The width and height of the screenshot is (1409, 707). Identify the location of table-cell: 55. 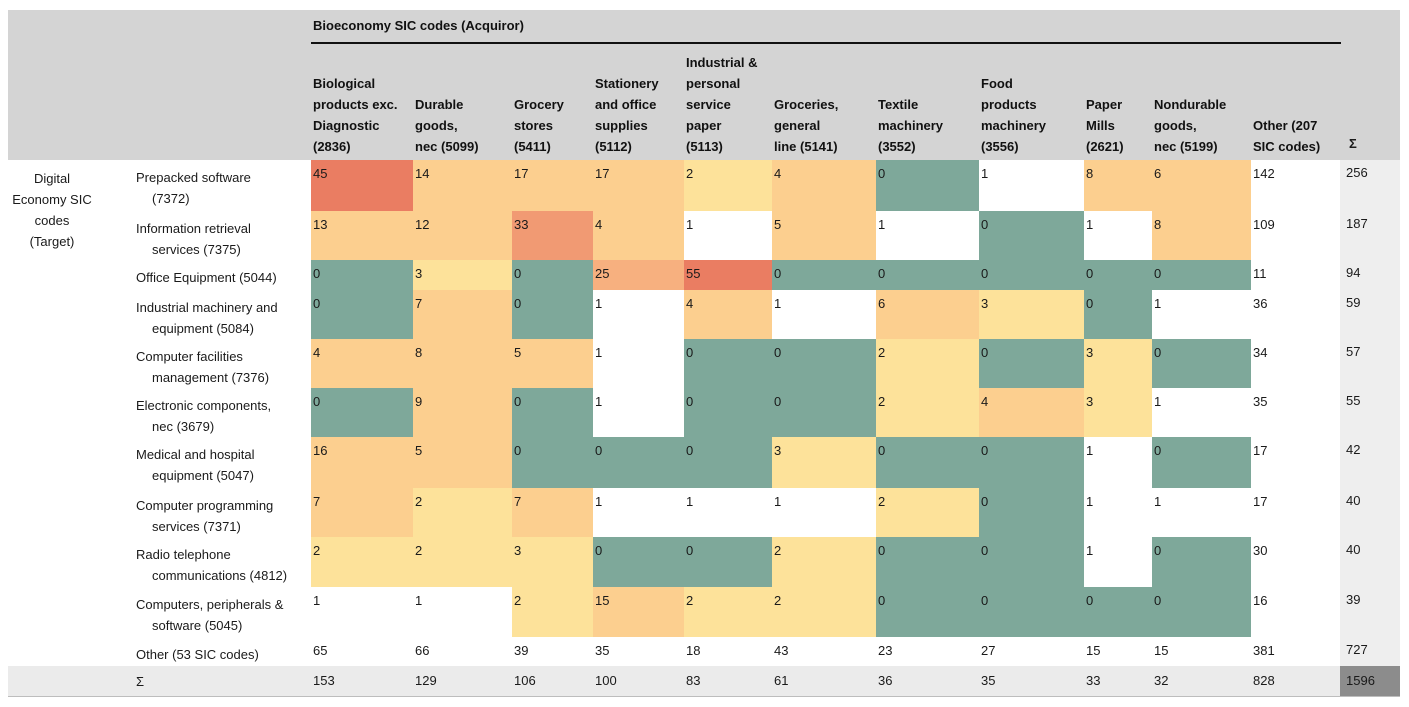
(728, 275).